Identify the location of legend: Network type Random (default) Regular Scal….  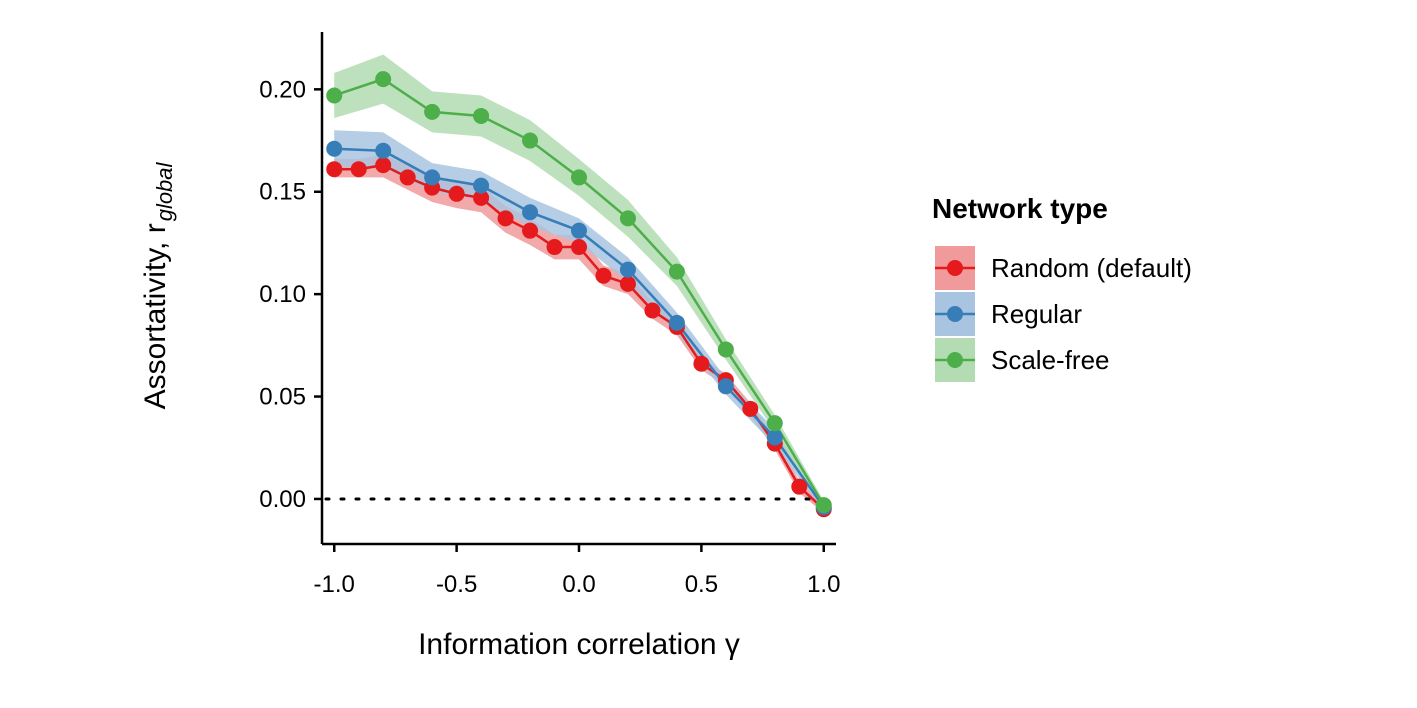
(1062, 287).